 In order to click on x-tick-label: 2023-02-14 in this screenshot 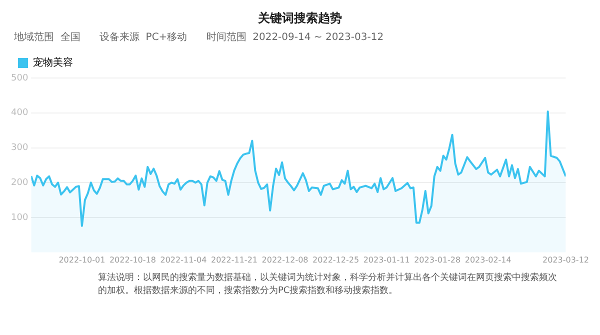, I will do `click(488, 259)`.